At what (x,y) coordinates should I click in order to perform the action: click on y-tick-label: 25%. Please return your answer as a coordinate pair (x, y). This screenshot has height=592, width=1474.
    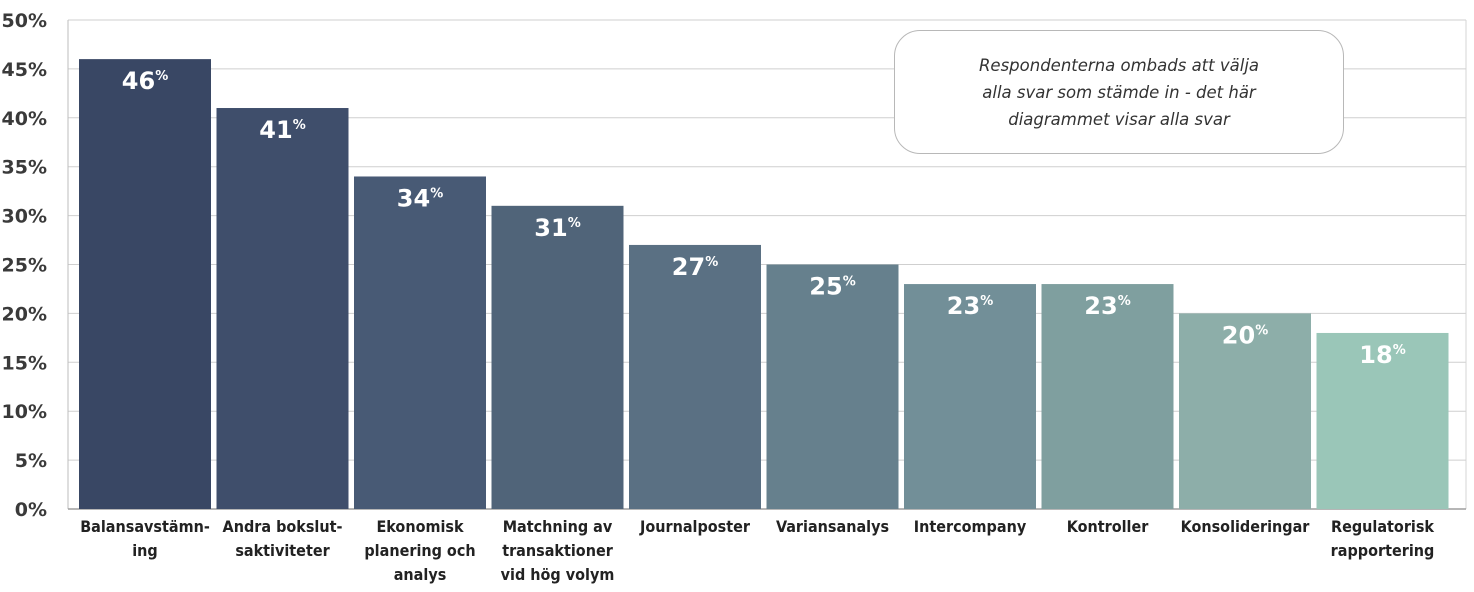
    Looking at the image, I should click on (24, 266).